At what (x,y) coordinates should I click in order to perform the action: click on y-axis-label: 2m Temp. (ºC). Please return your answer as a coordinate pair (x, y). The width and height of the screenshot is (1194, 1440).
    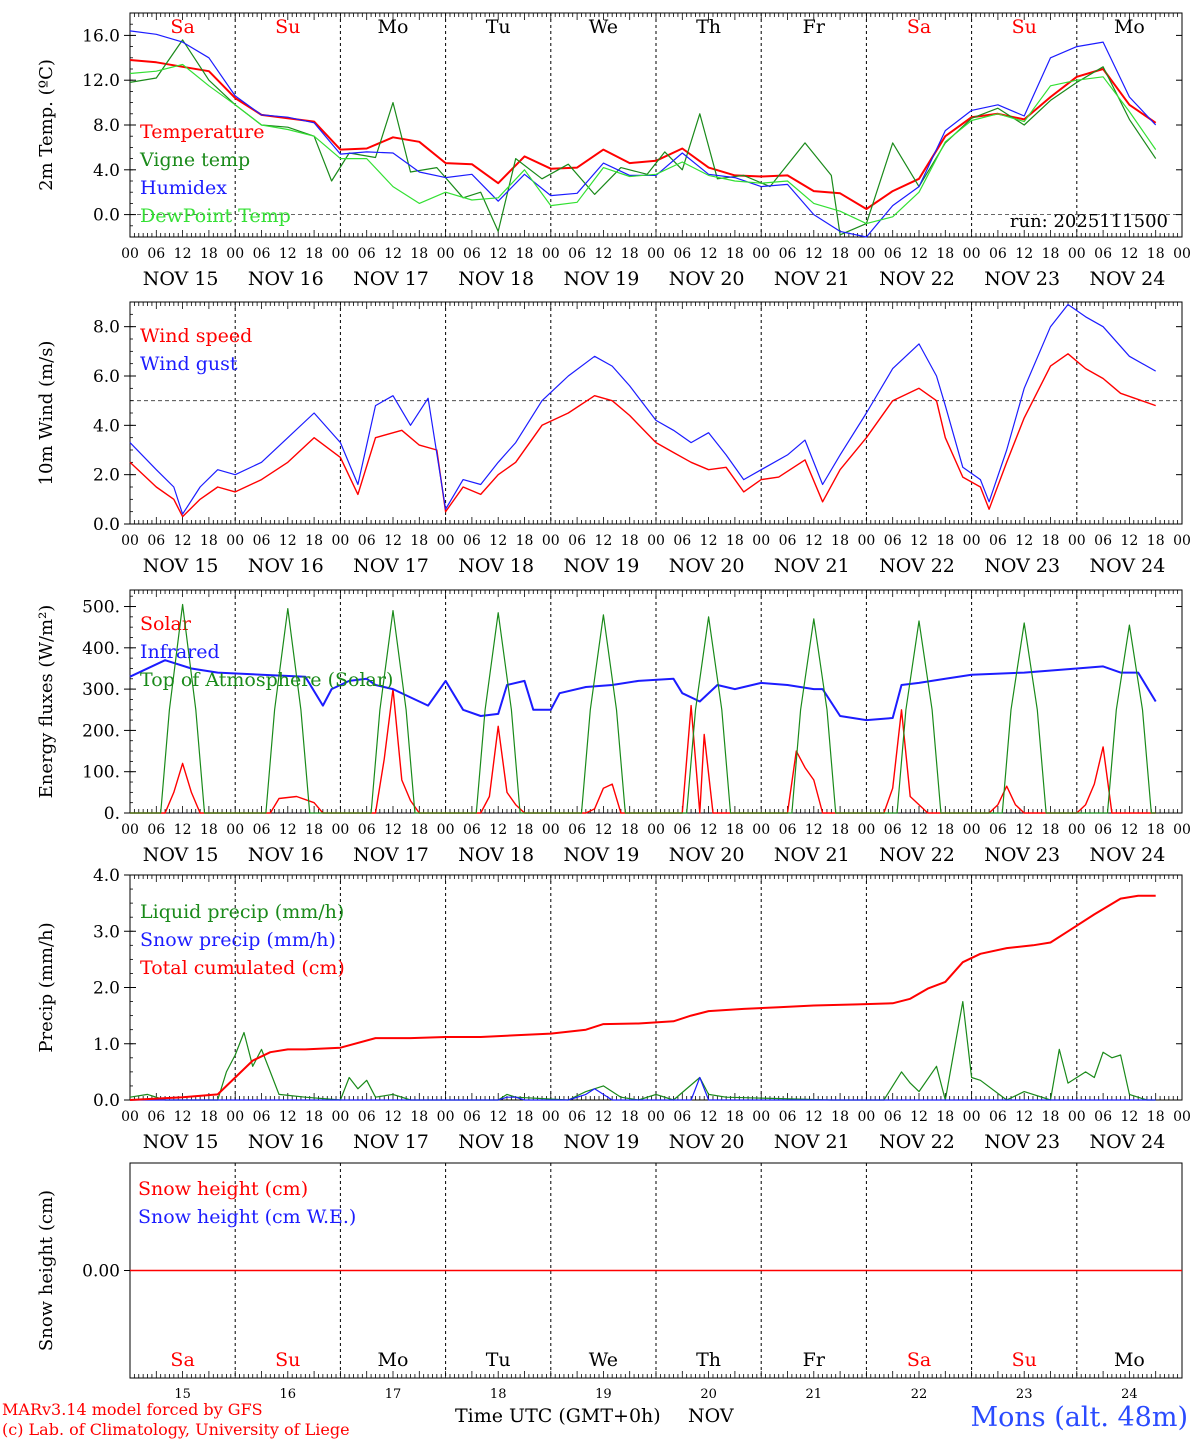
    Looking at the image, I should click on (46, 125).